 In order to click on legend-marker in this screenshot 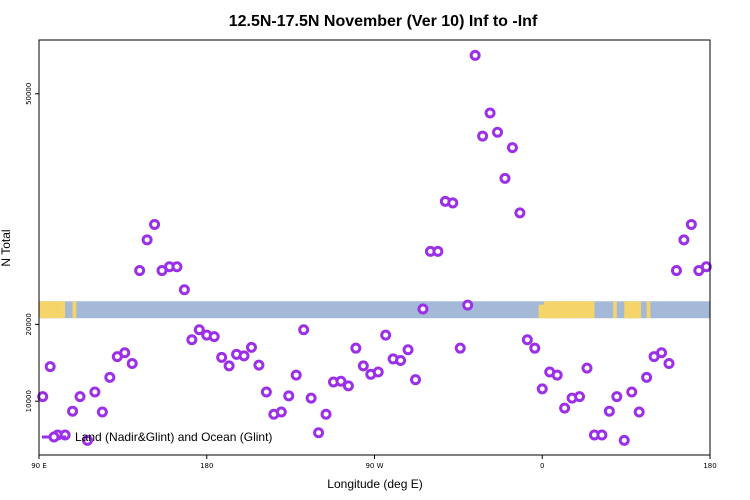, I will do `click(54, 437)`.